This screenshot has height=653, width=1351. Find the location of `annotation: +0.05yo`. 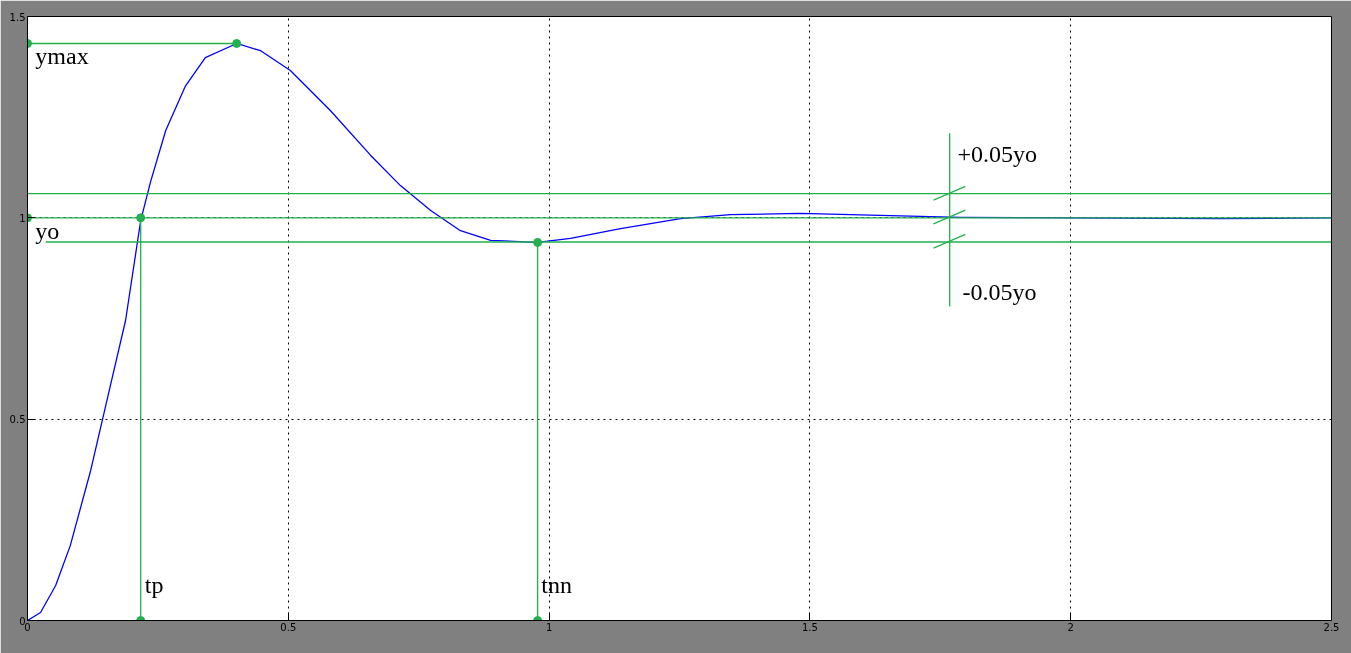

annotation: +0.05yo is located at coordinates (997, 153).